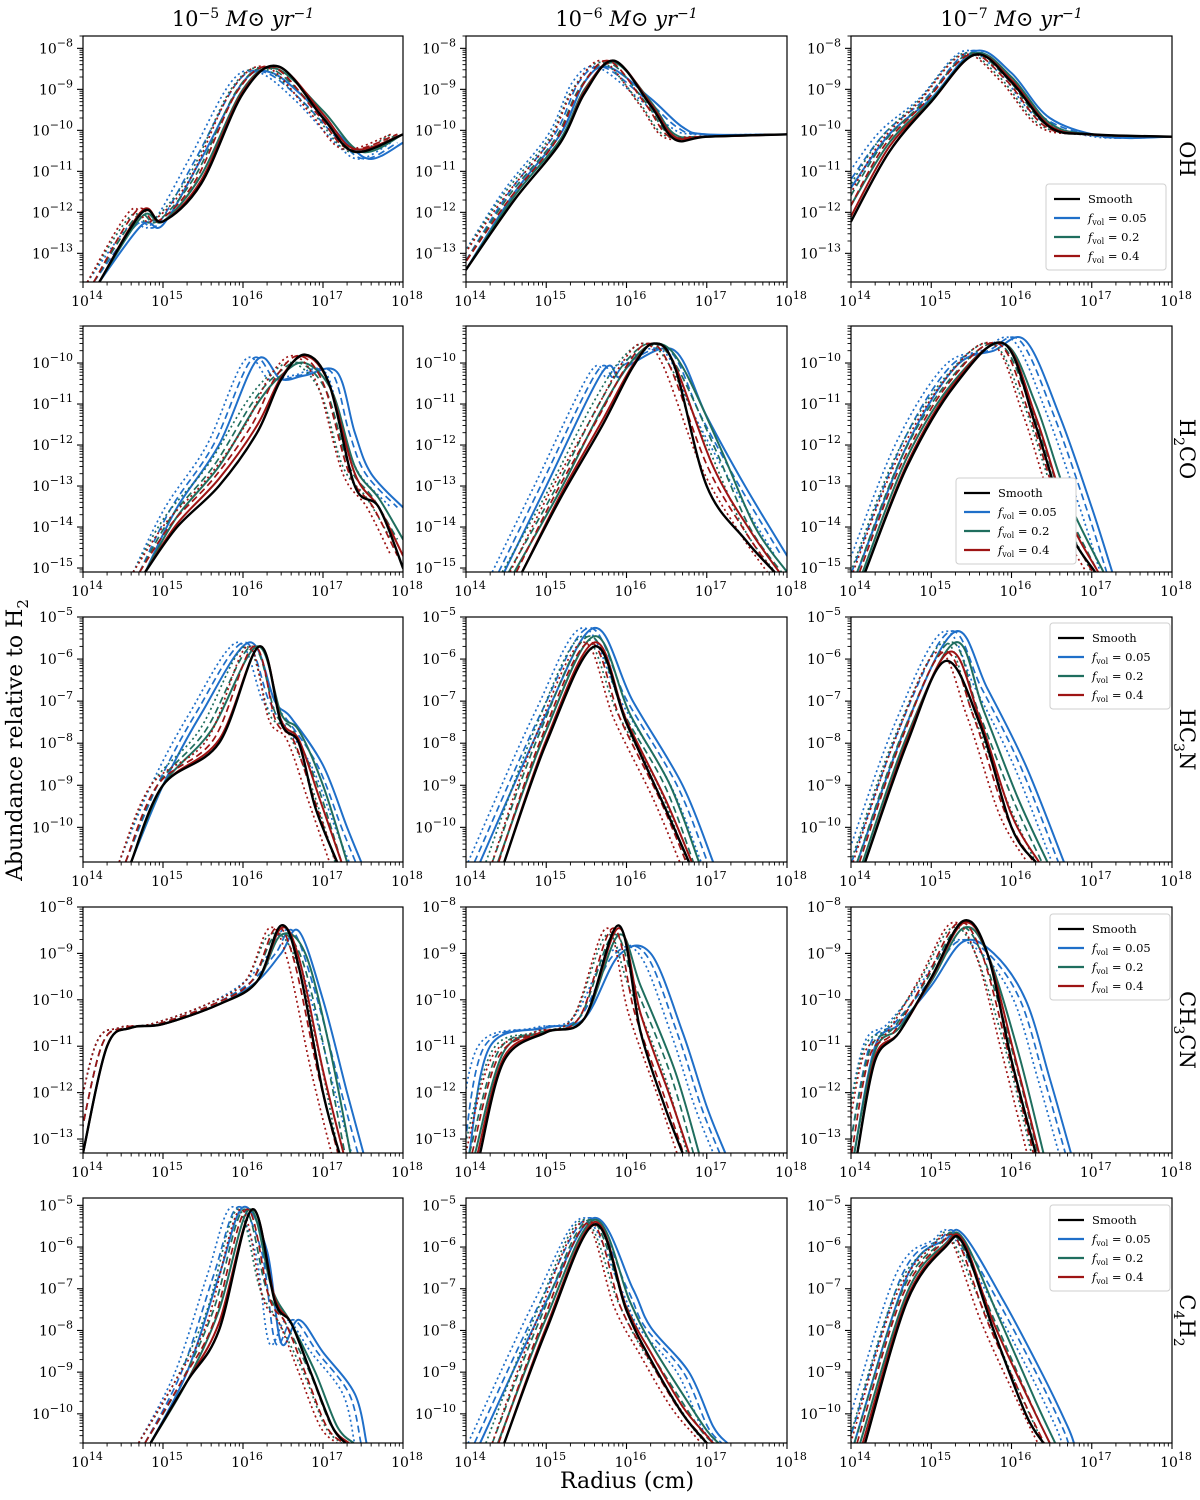  What do you see at coordinates (1110, 957) in the screenshot?
I see `legend-box` at bounding box center [1110, 957].